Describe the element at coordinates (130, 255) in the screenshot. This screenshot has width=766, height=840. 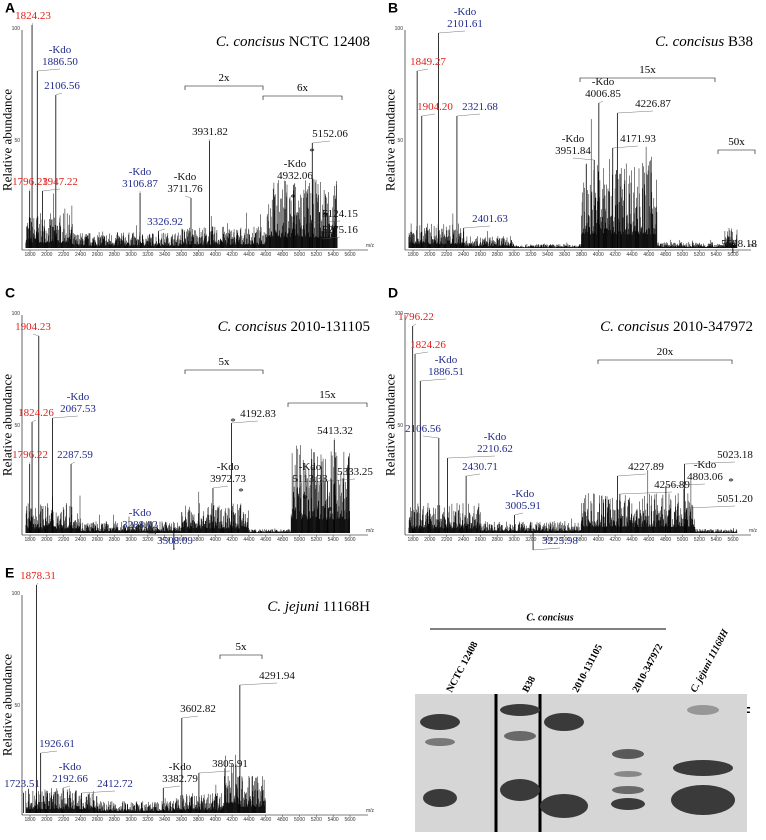
I see `x-tick-label: 3000` at that location.